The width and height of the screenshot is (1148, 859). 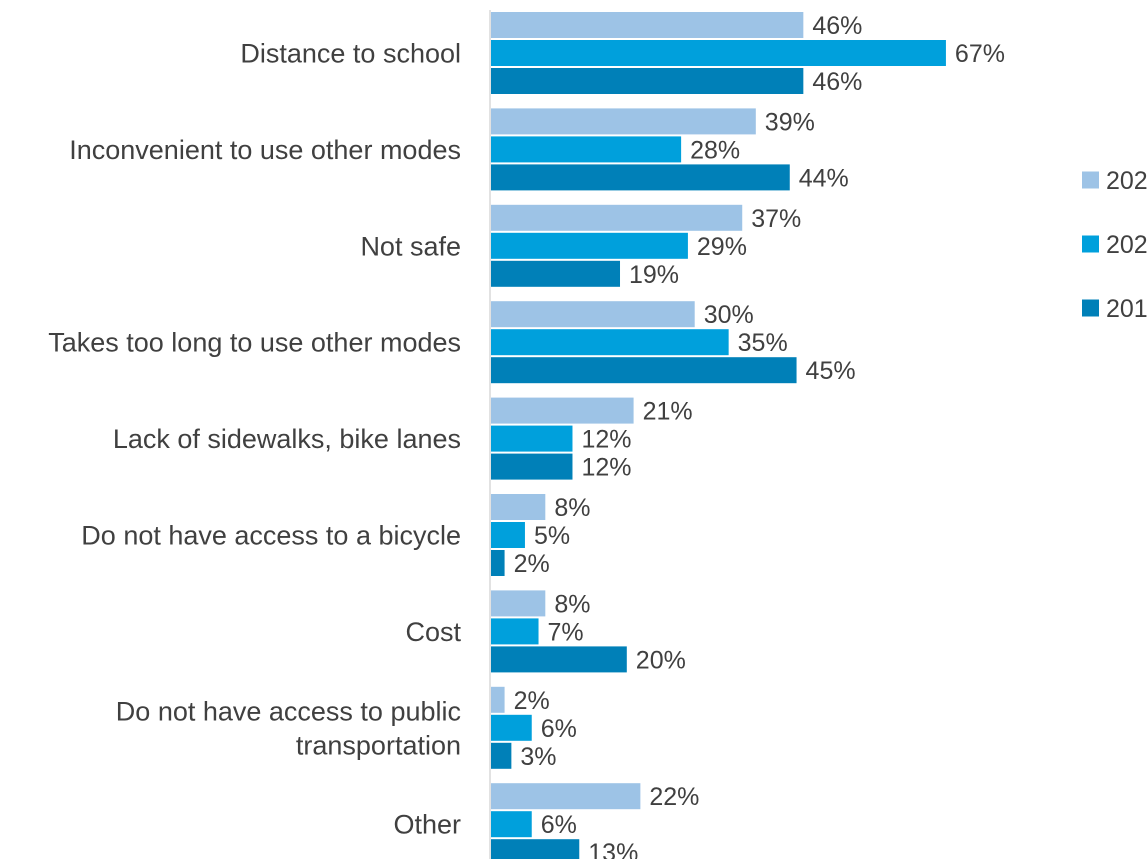 I want to click on data-label: 28%, so click(x=715, y=150).